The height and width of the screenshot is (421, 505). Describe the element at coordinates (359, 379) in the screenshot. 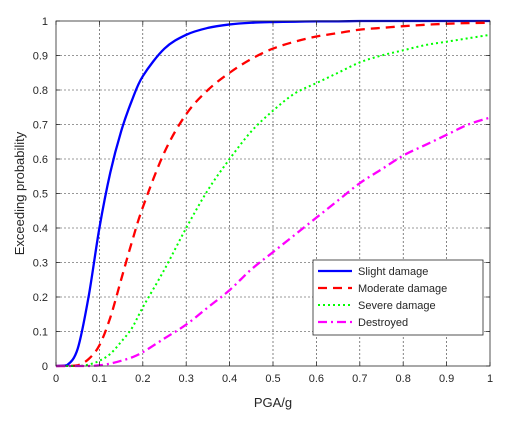

I see `x-tick-label: 0.7` at that location.